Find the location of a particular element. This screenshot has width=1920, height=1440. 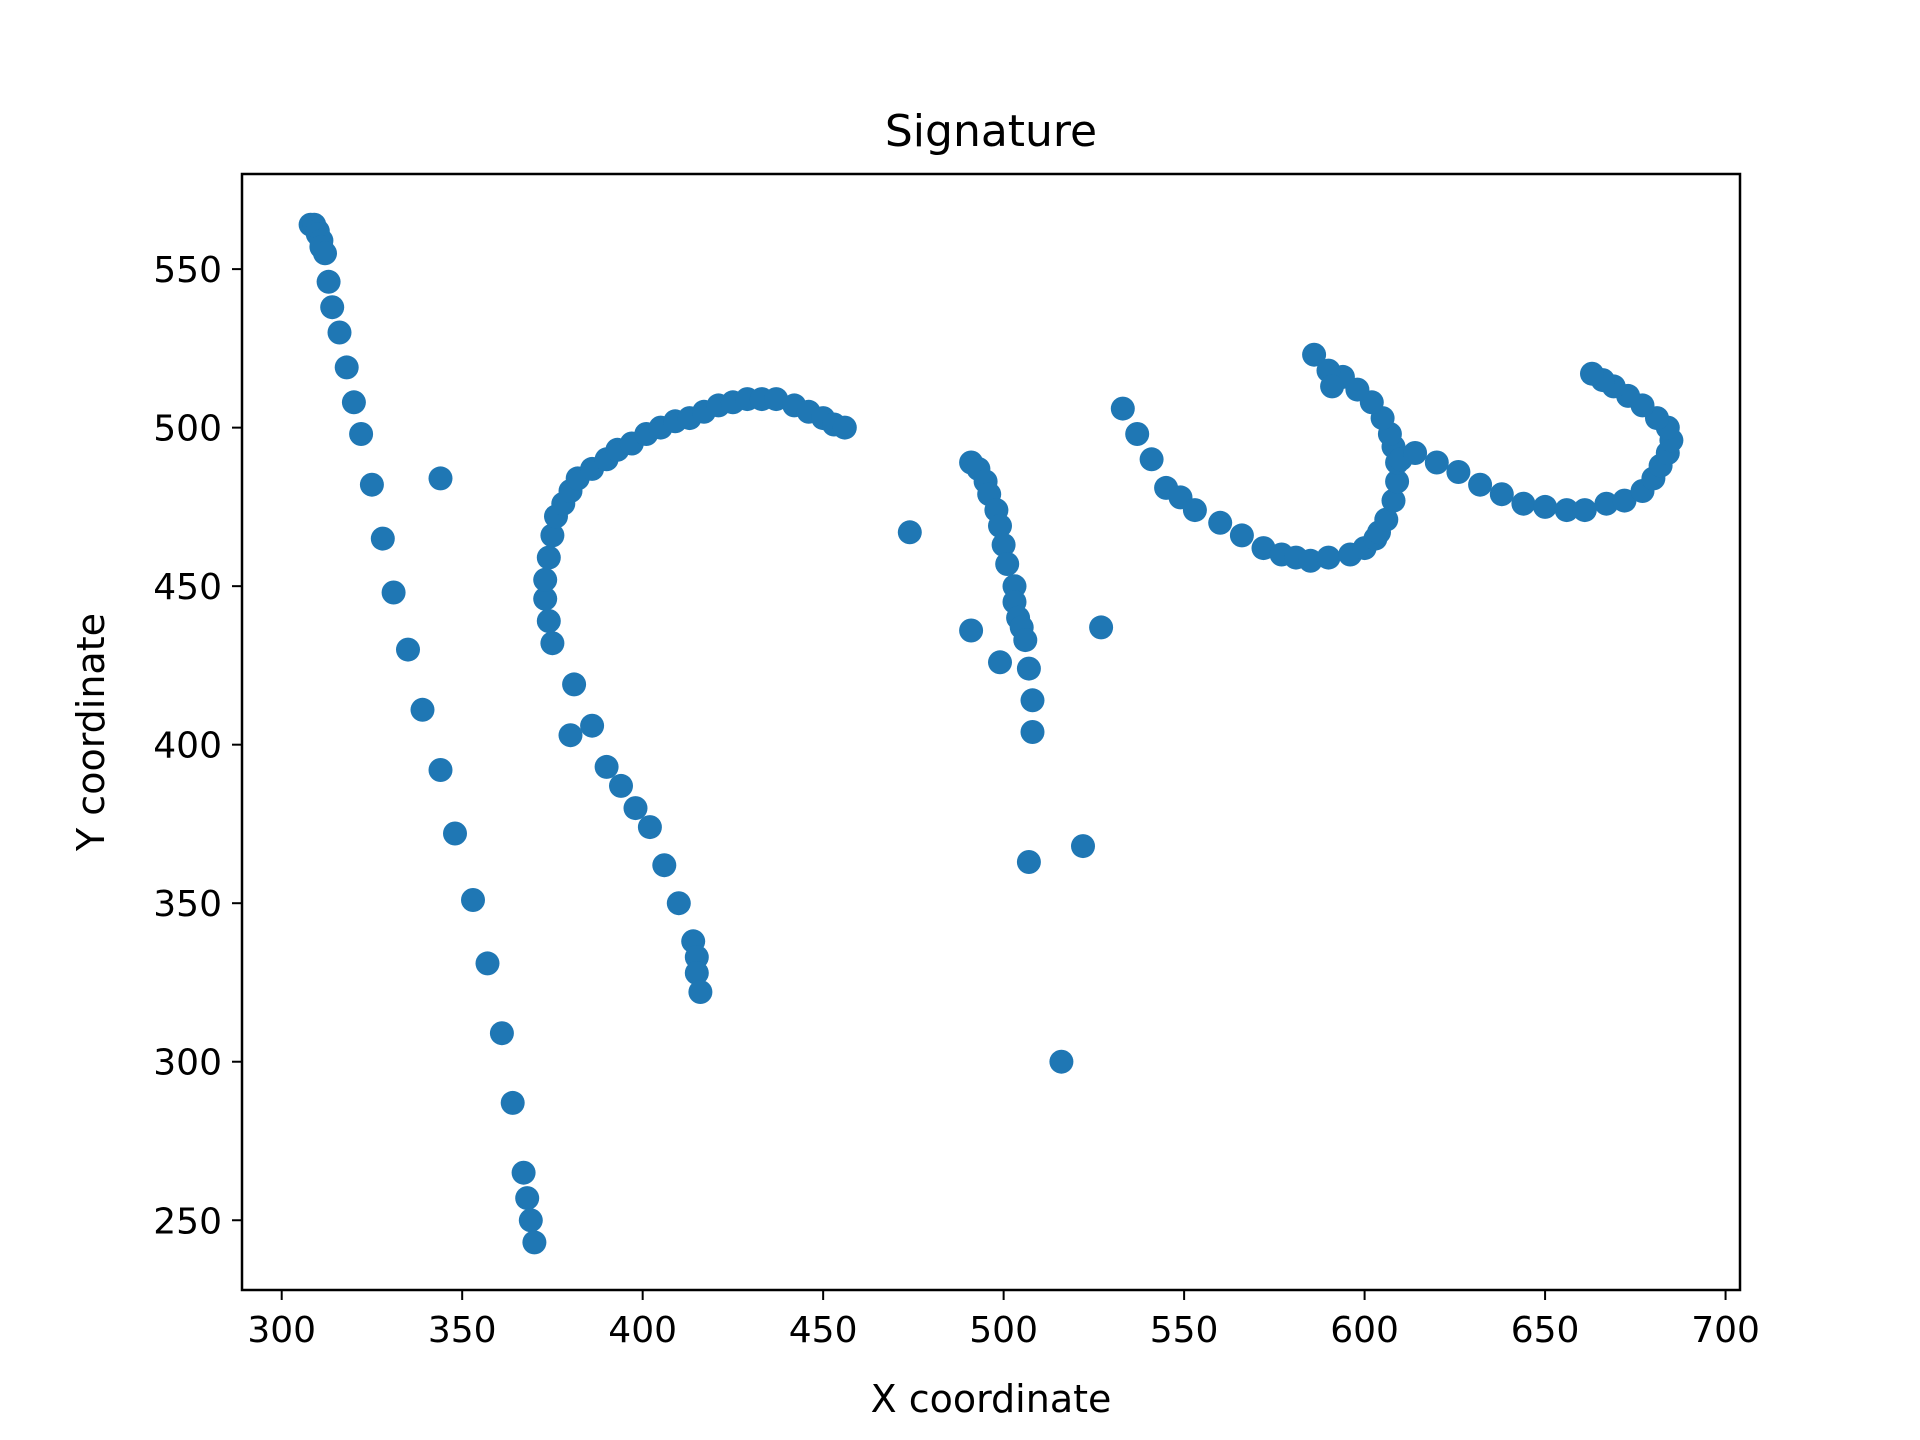

x-tick-label: 500 is located at coordinates (1003, 1330).